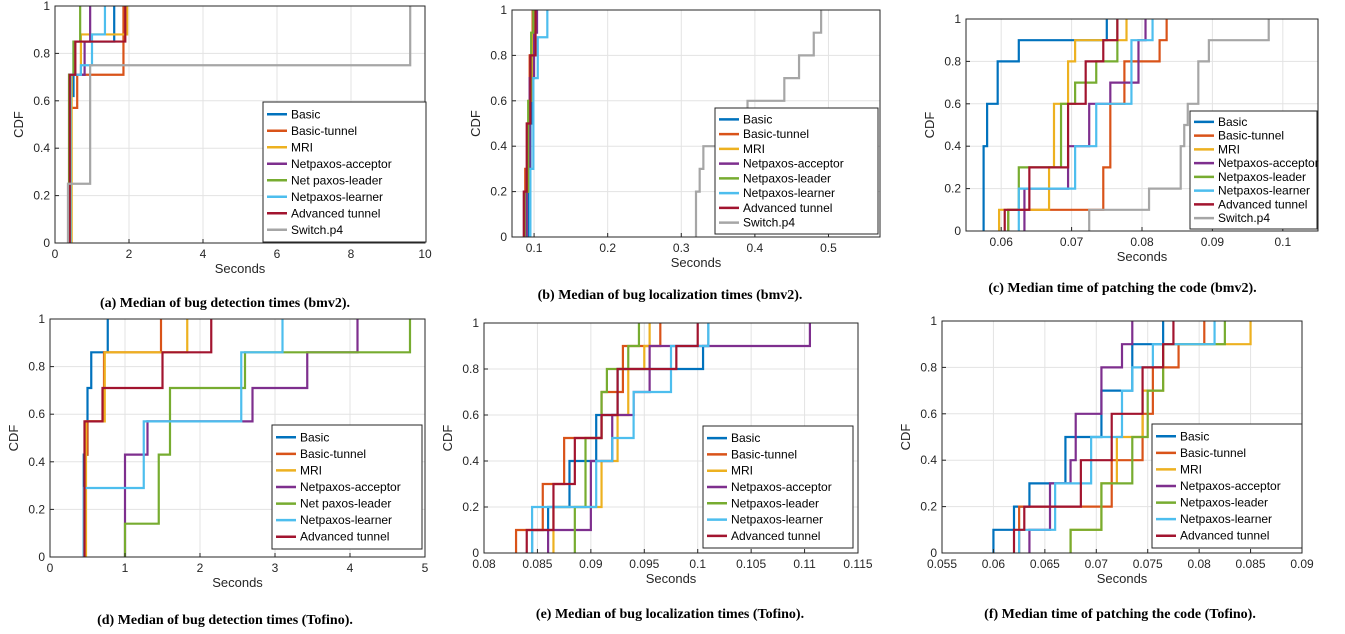 The width and height of the screenshot is (1345, 634). Describe the element at coordinates (952, 189) in the screenshot. I see `y-tick-label: 0.2` at that location.